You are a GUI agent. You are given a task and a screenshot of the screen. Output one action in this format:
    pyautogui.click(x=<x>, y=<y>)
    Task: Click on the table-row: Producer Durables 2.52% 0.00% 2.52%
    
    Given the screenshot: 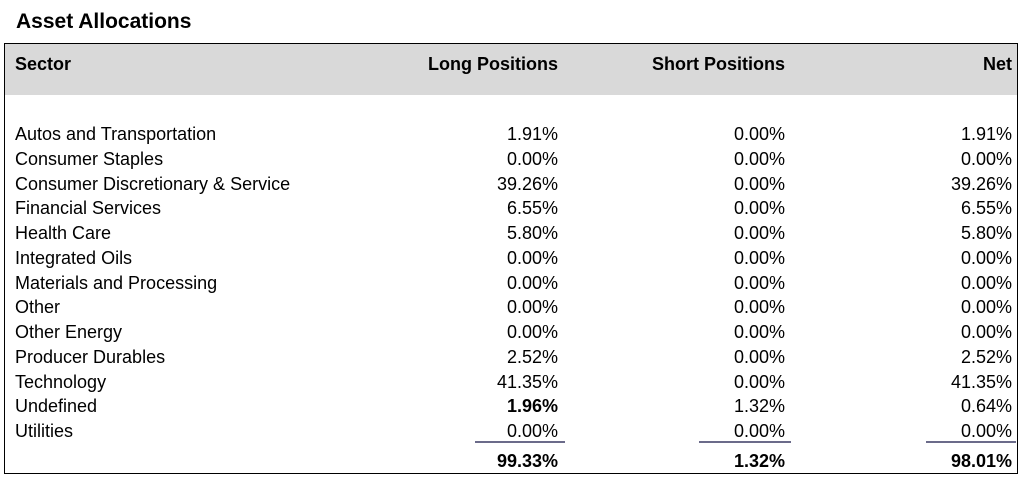 What is the action you would take?
    pyautogui.click(x=511, y=357)
    